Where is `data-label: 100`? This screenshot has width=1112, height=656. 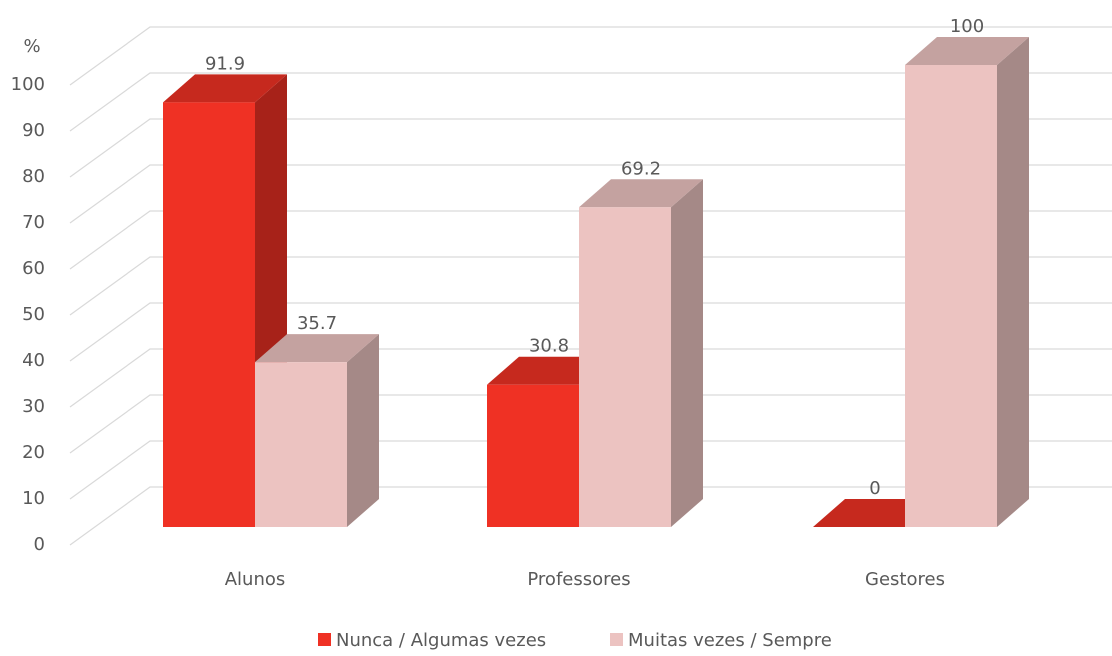 data-label: 100 is located at coordinates (967, 26).